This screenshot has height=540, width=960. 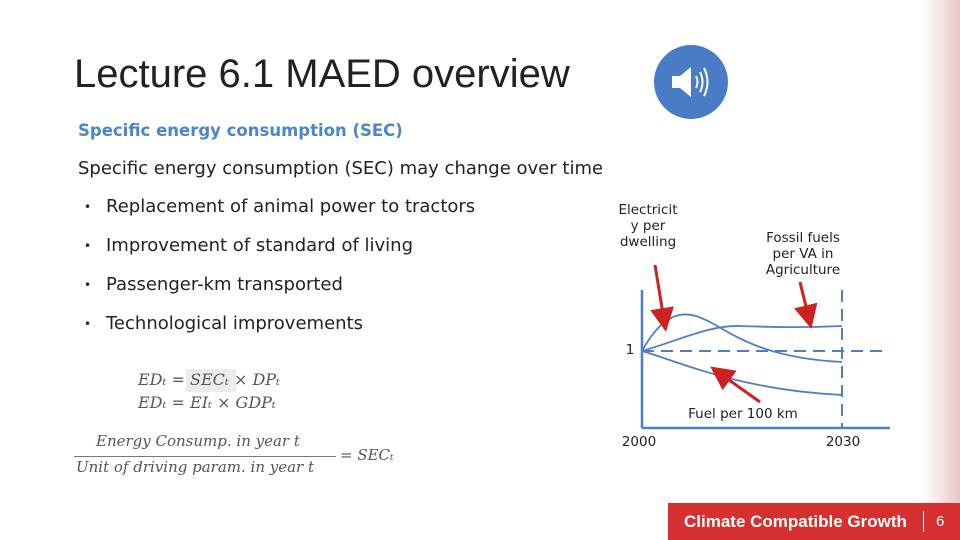 What do you see at coordinates (742, 338) in the screenshot?
I see `electricity-curve` at bounding box center [742, 338].